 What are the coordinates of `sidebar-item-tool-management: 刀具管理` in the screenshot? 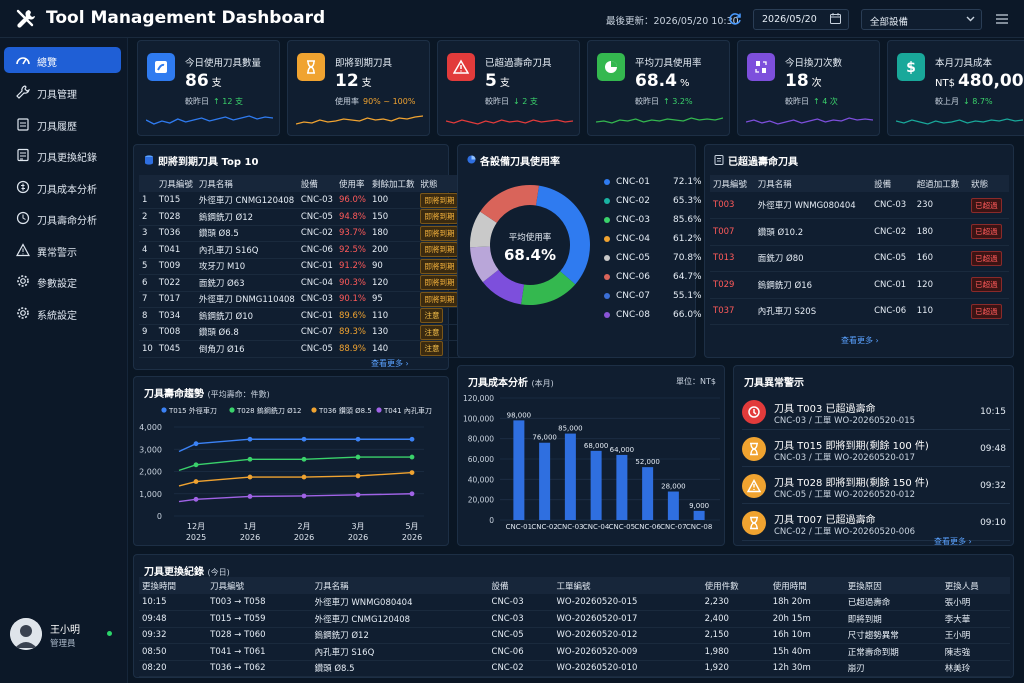 It's located at (62, 92).